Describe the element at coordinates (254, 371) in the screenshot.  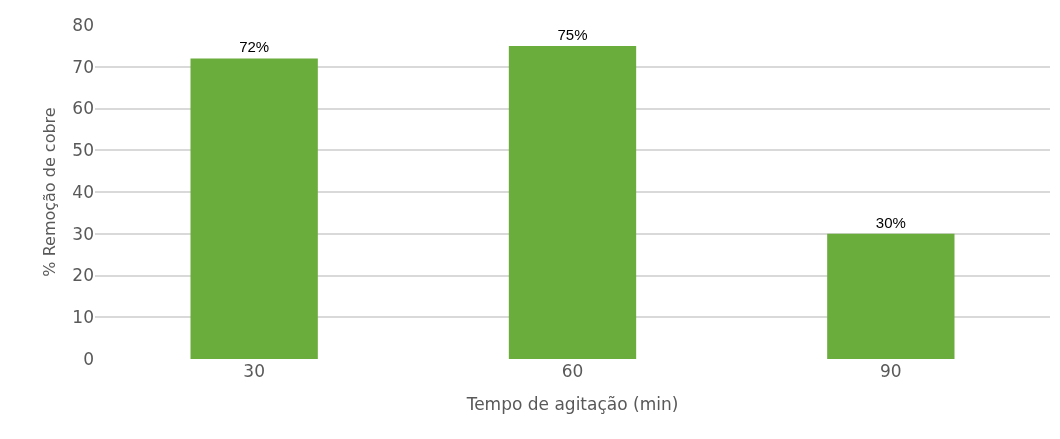
I see `x-tick-label: 30` at that location.